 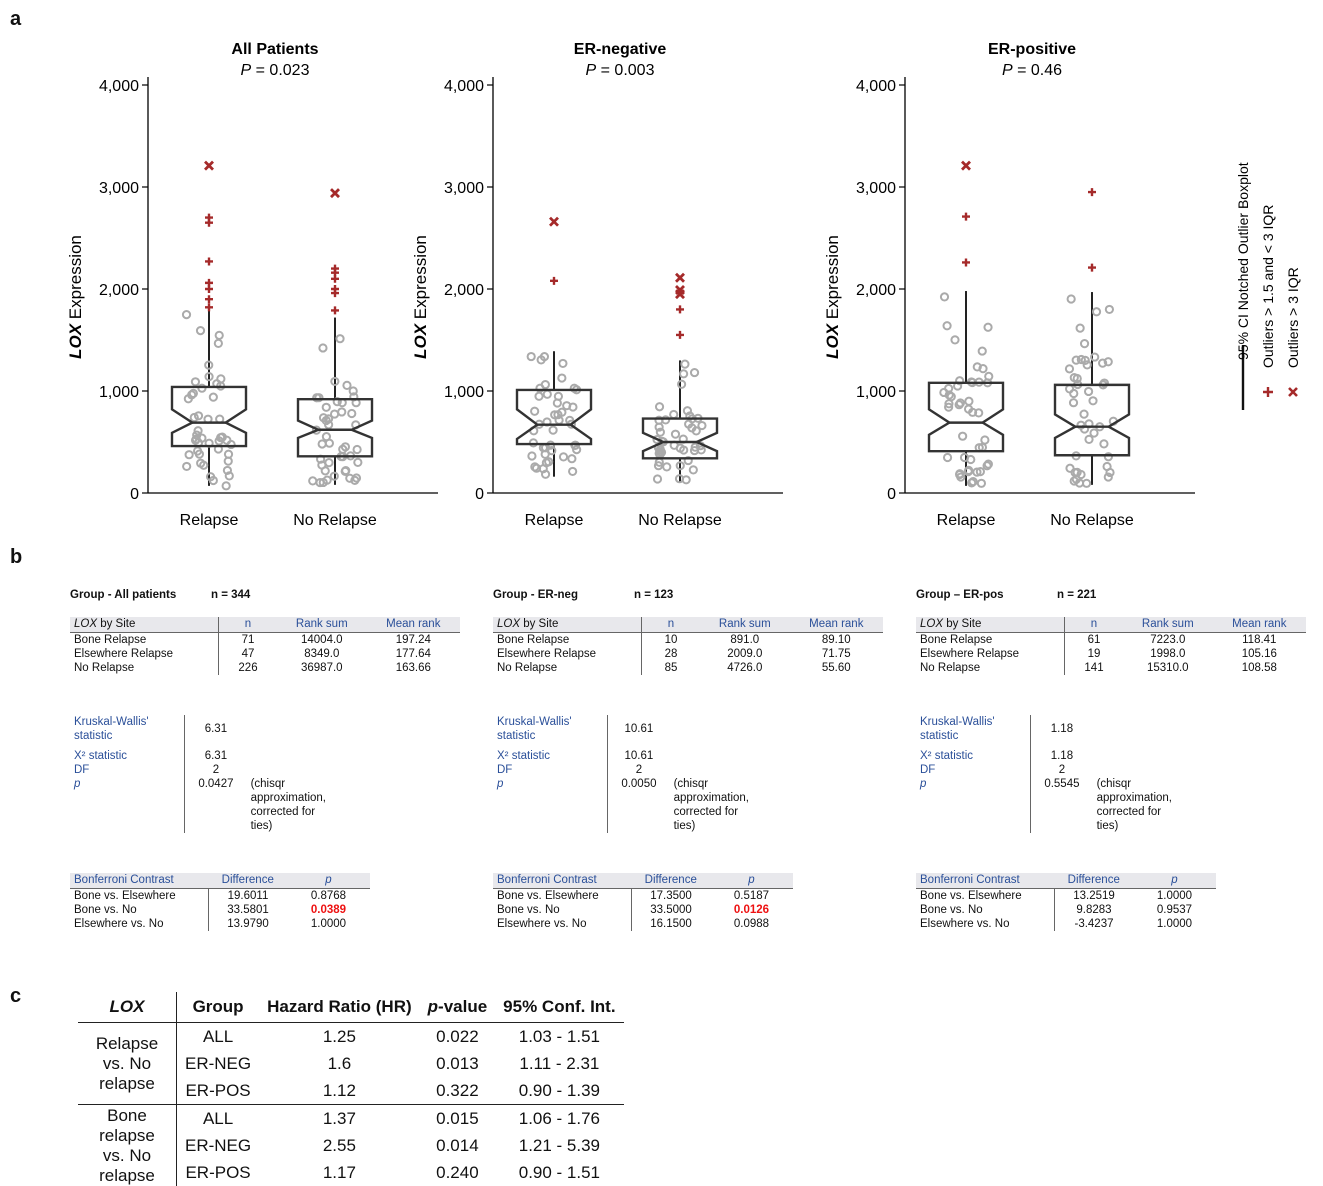 I want to click on notched-box, so click(x=1092, y=420).